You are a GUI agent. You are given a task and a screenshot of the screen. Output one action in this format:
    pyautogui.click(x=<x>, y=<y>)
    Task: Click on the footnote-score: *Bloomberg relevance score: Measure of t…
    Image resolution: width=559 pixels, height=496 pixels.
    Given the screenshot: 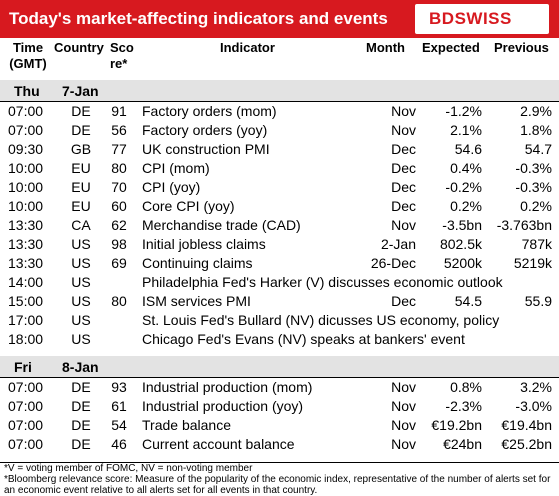 What is the action you would take?
    pyautogui.click(x=277, y=485)
    